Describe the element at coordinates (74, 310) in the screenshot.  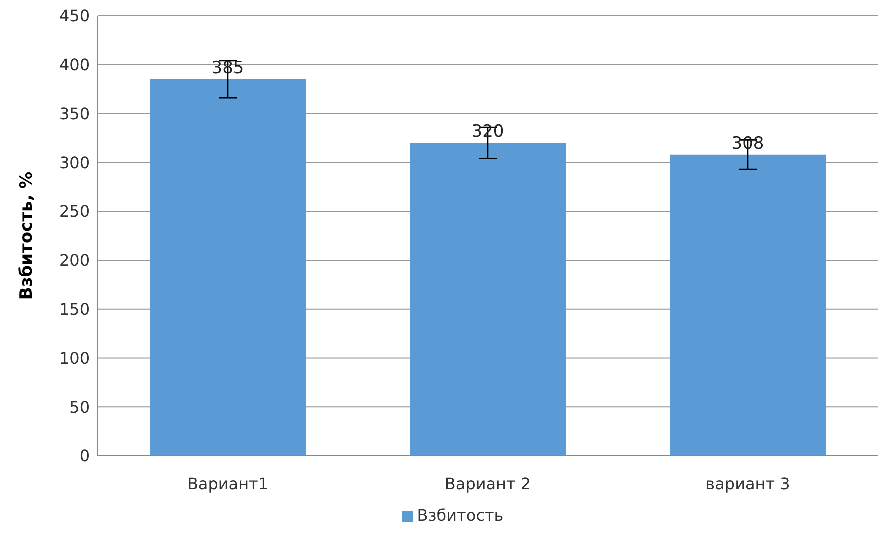
I see `y-tick-label: 150` at that location.